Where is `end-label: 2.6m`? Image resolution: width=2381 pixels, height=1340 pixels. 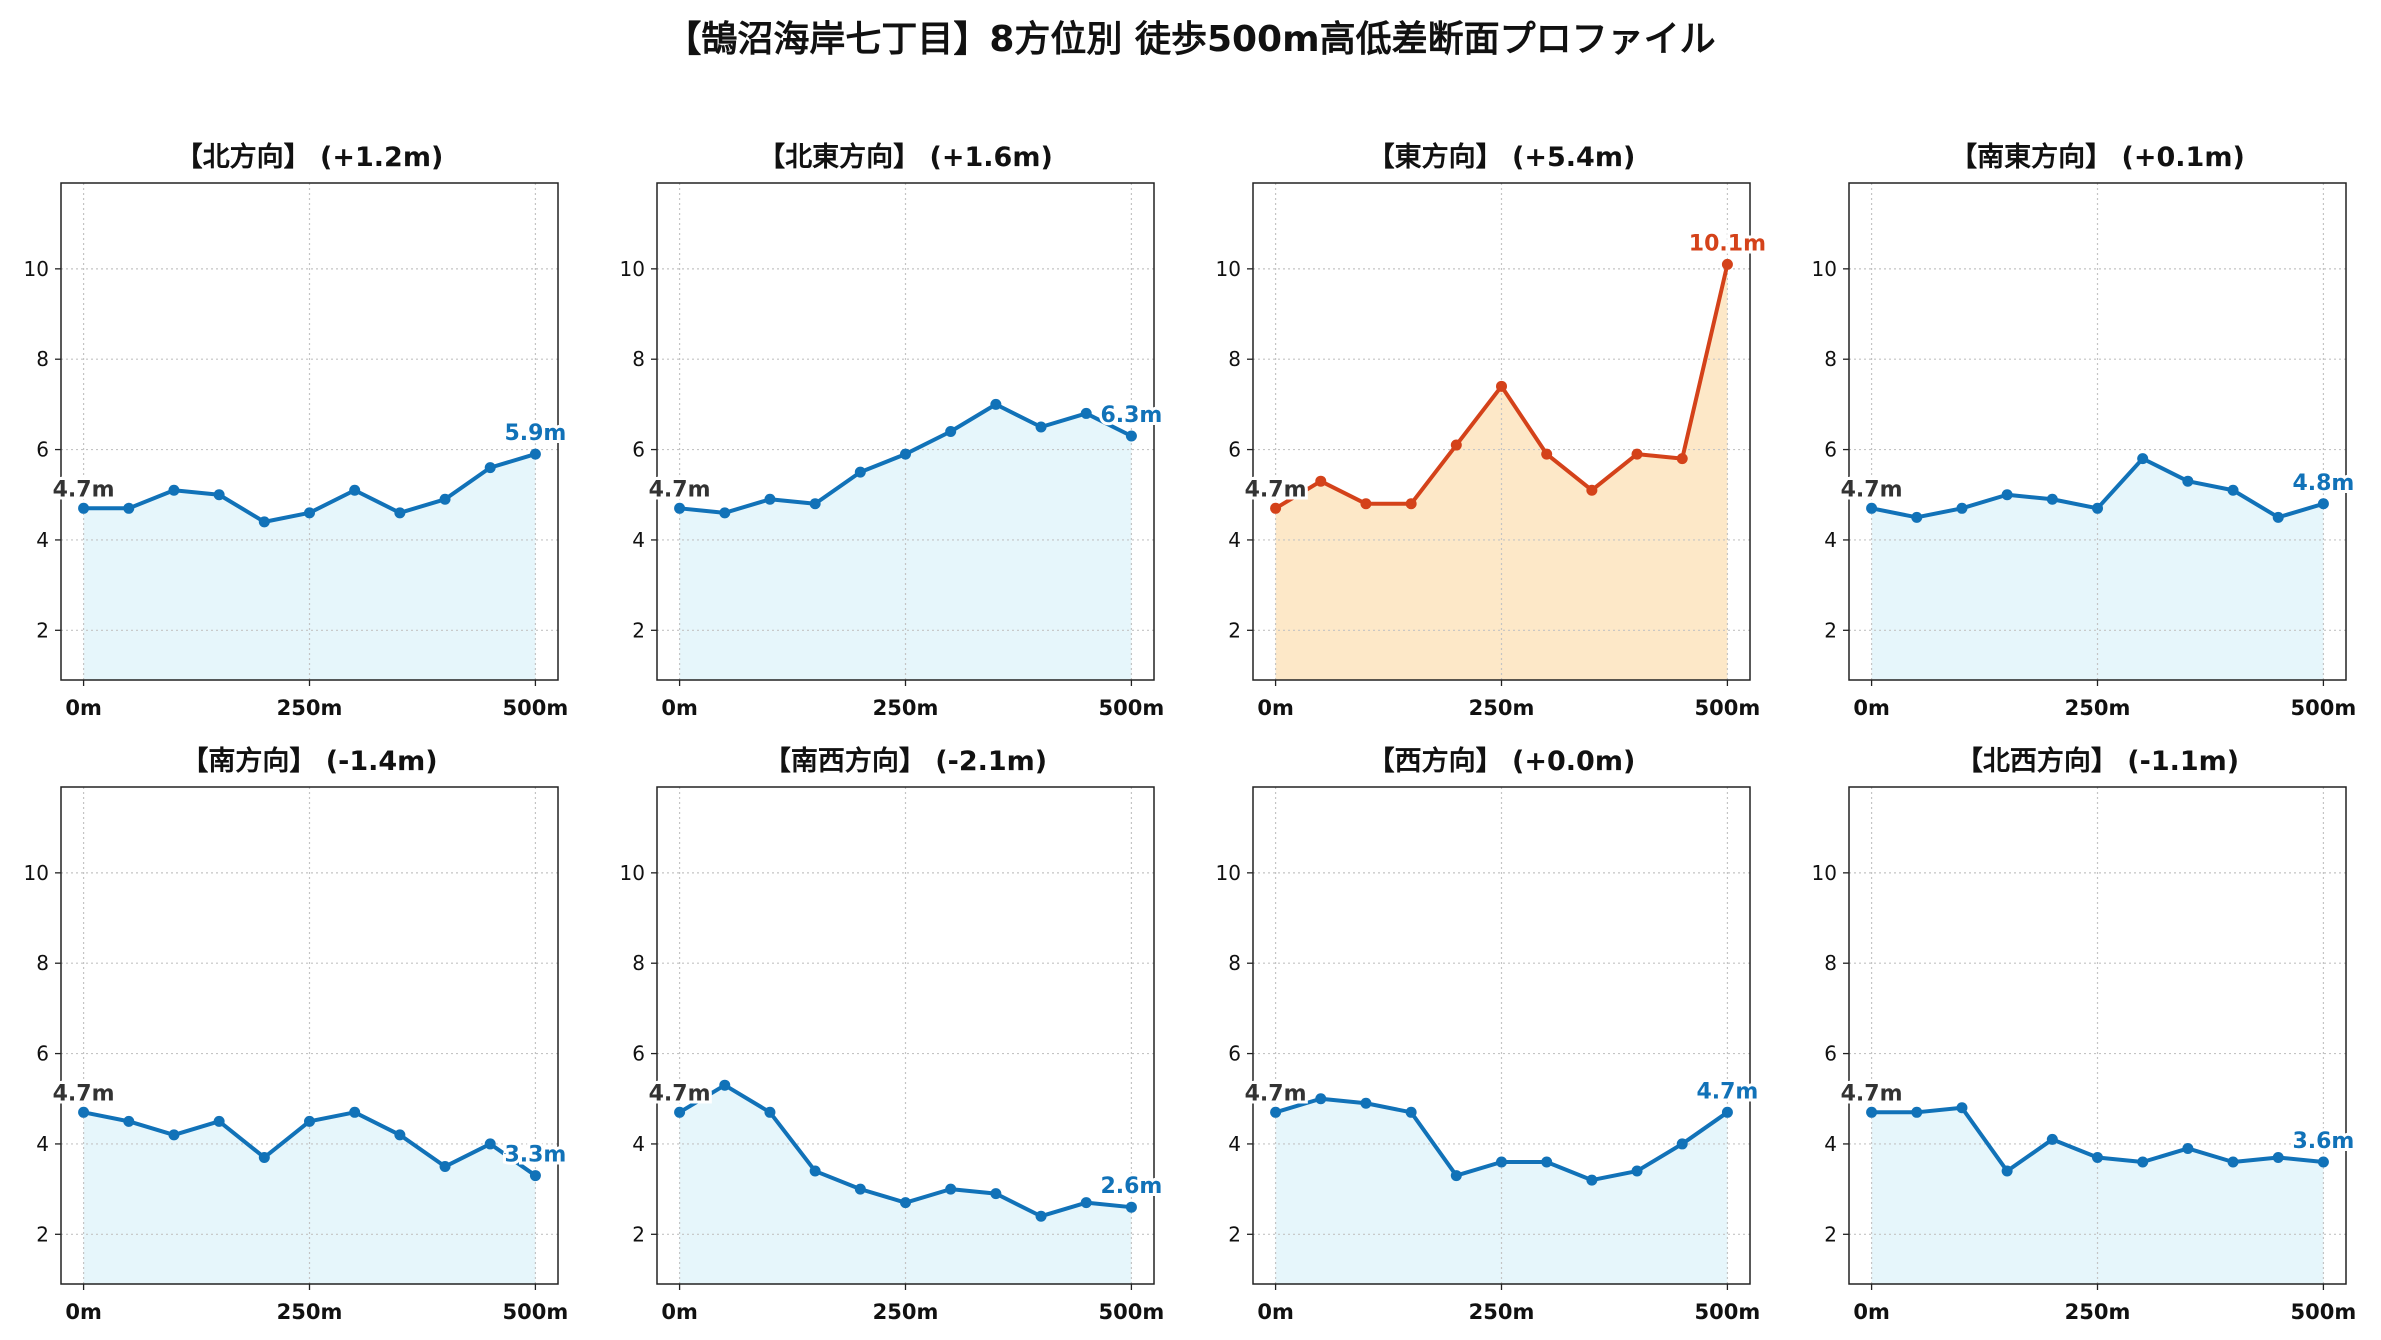 end-label: 2.6m is located at coordinates (1131, 1186).